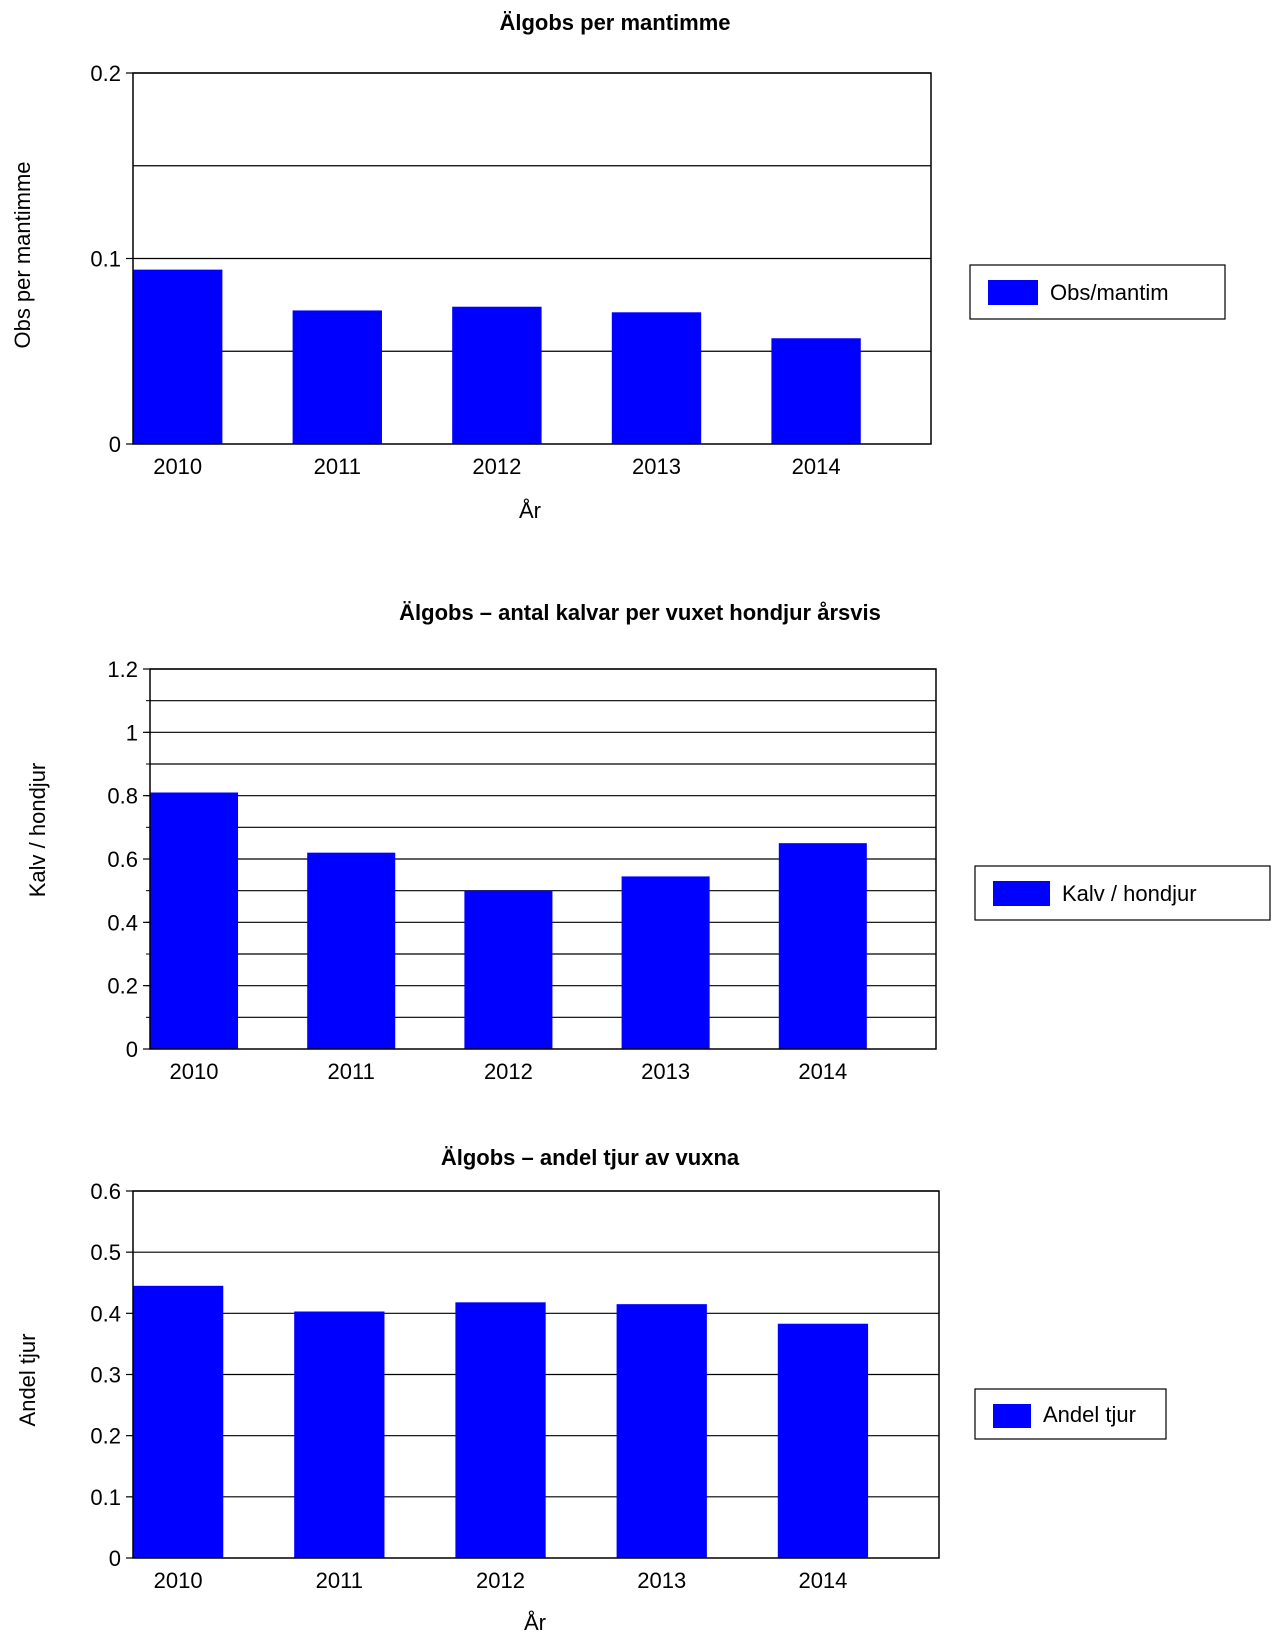 This screenshot has height=1636, width=1280. What do you see at coordinates (1109, 292) in the screenshot?
I see `legend-label: Obs/mantim` at bounding box center [1109, 292].